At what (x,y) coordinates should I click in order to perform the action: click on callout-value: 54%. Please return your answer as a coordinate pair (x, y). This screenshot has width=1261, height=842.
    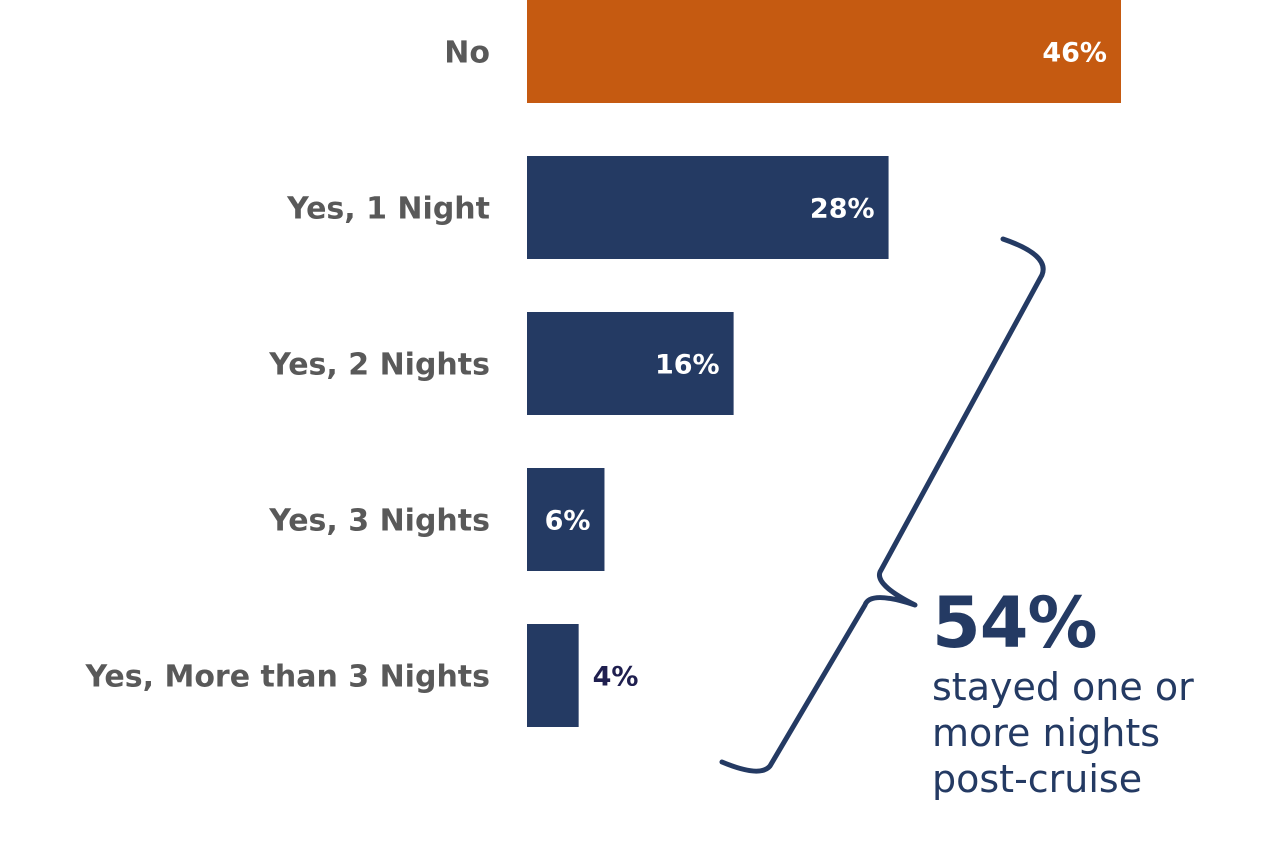
    Looking at the image, I should click on (1015, 623).